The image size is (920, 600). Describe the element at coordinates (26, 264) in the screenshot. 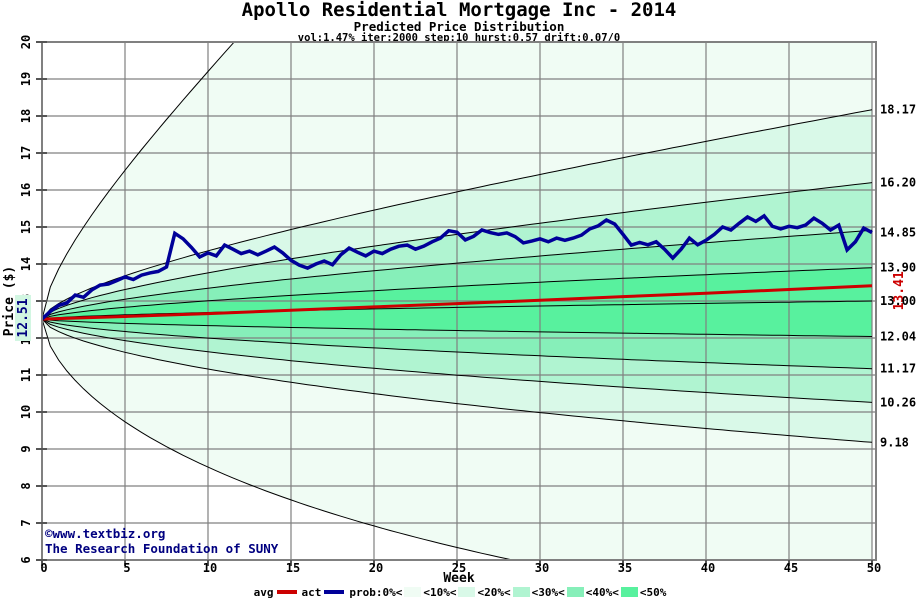

I see `y-tick-label: 14` at that location.